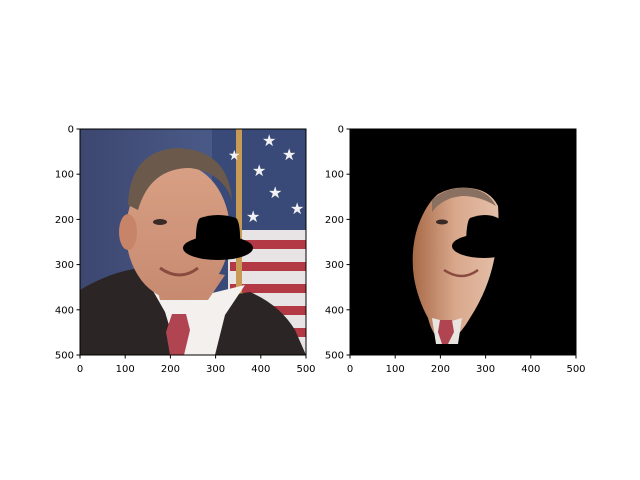 The height and width of the screenshot is (480, 640). Describe the element at coordinates (334, 310) in the screenshot. I see `right-panel-ytick-label: 400` at that location.